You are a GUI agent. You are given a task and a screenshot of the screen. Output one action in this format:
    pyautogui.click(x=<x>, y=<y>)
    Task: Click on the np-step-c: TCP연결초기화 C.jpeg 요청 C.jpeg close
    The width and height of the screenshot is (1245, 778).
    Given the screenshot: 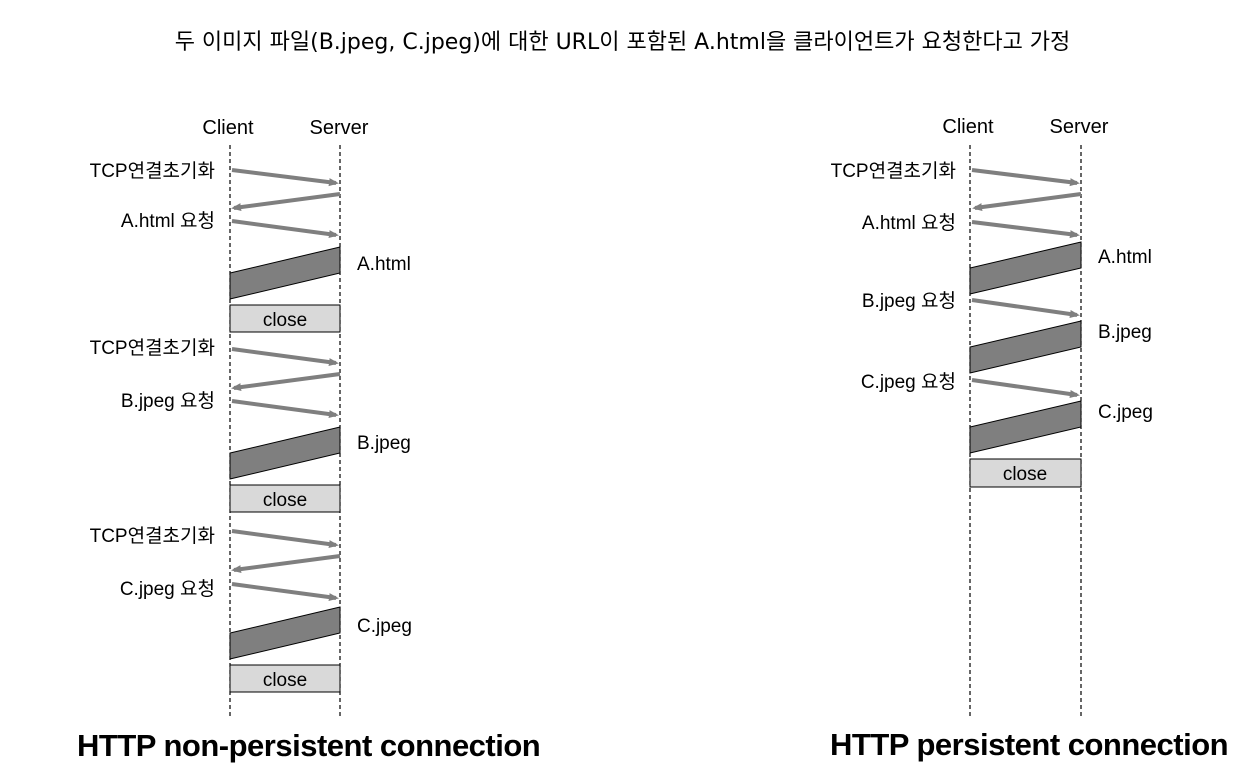 What is the action you would take?
    pyautogui.click(x=251, y=609)
    